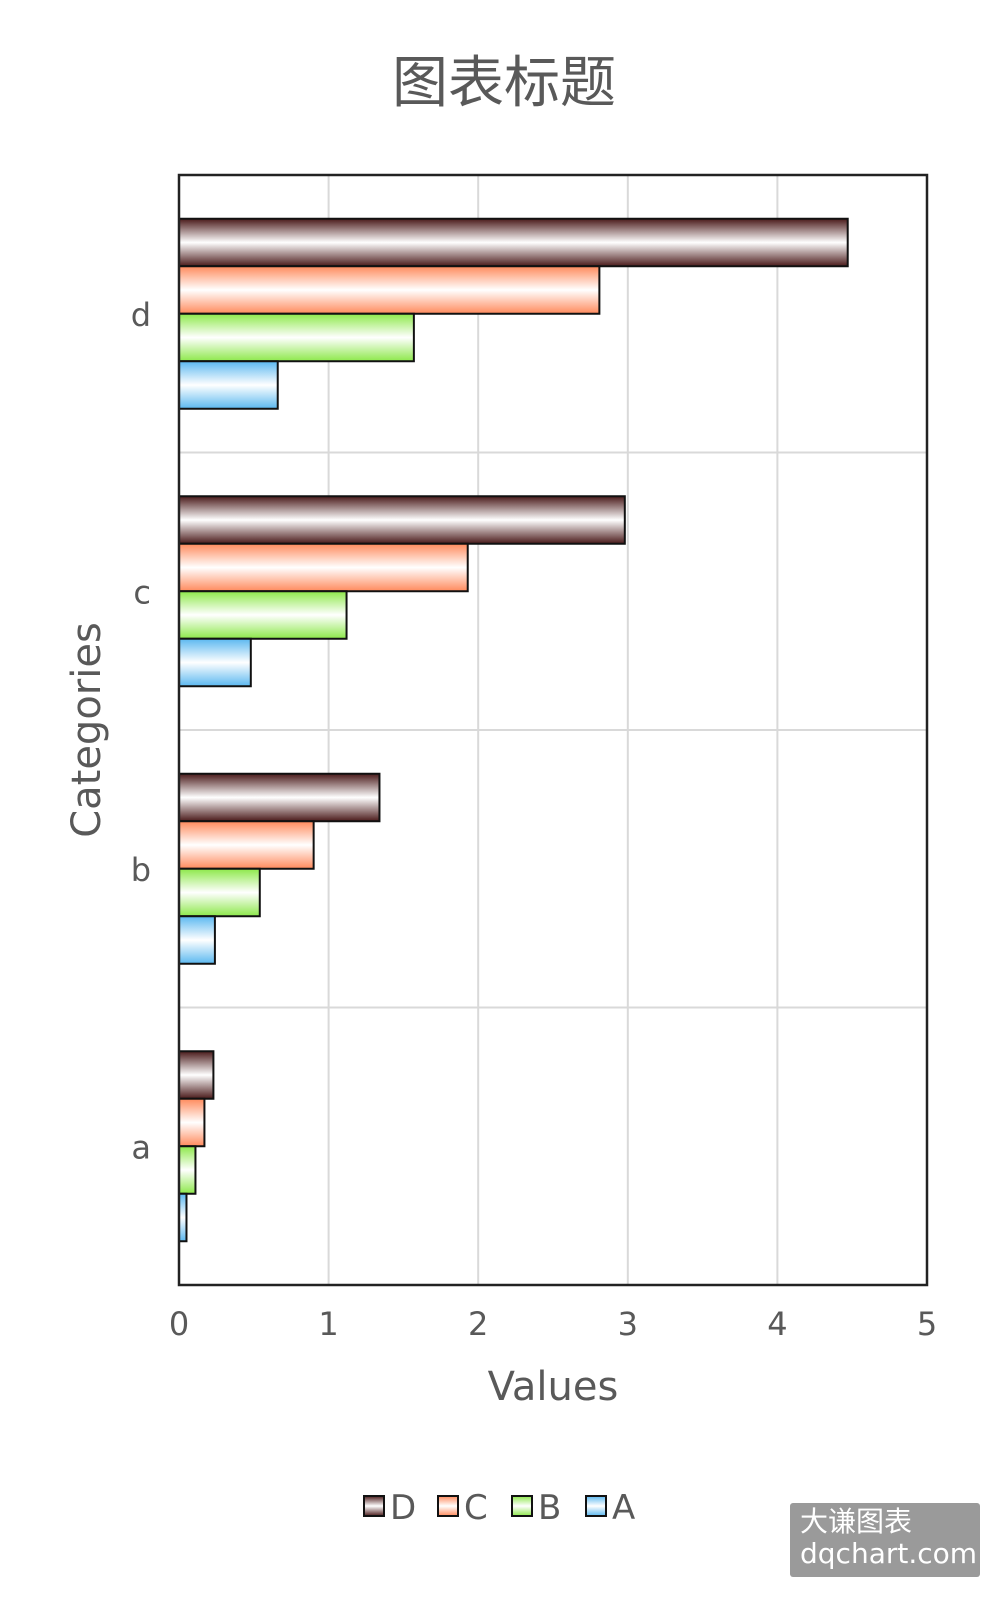  What do you see at coordinates (192, 1122) in the screenshot?
I see `bar-C-a` at bounding box center [192, 1122].